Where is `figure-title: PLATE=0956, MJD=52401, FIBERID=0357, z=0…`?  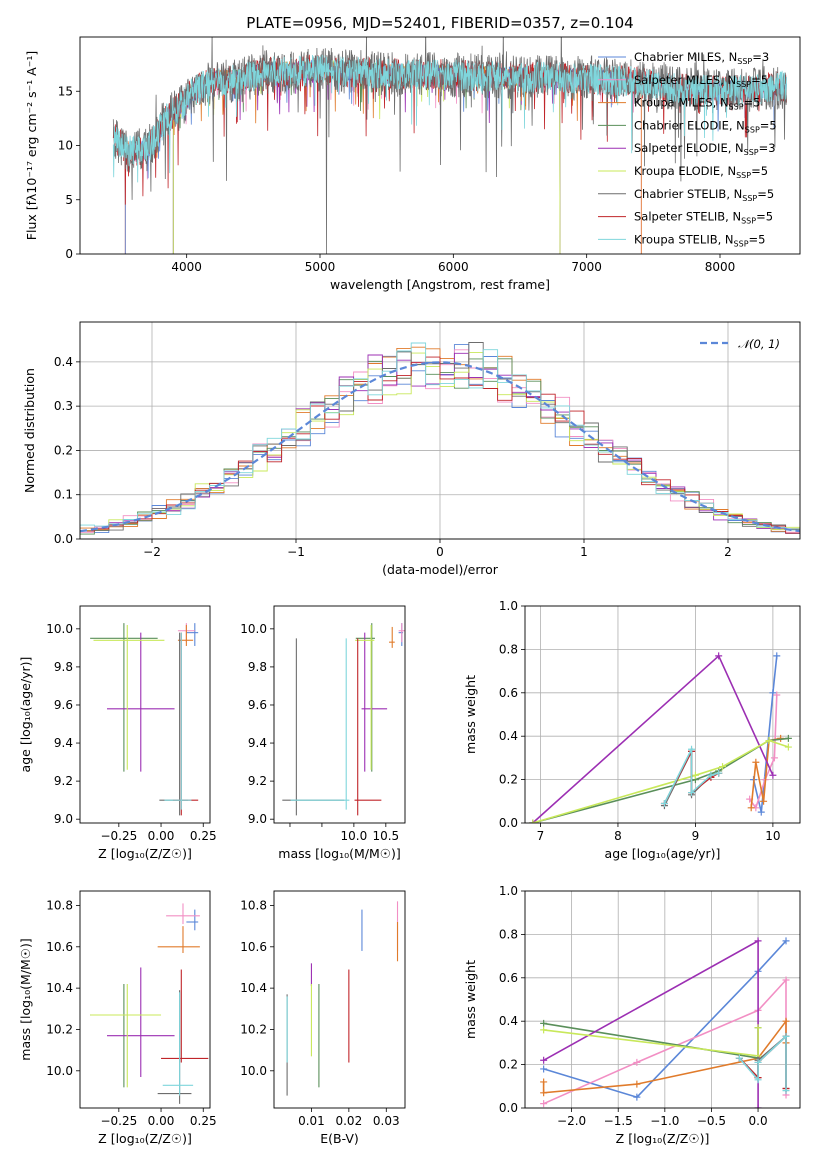 figure-title: PLATE=0956, MJD=52401, FIBERID=0357, z=0… is located at coordinates (439, 23).